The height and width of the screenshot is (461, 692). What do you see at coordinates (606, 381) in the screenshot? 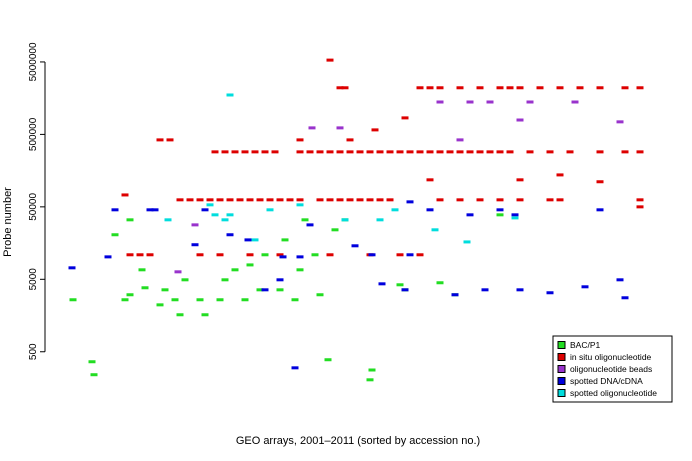
I see `legend-label: spotted DNA/cDNA` at bounding box center [606, 381].